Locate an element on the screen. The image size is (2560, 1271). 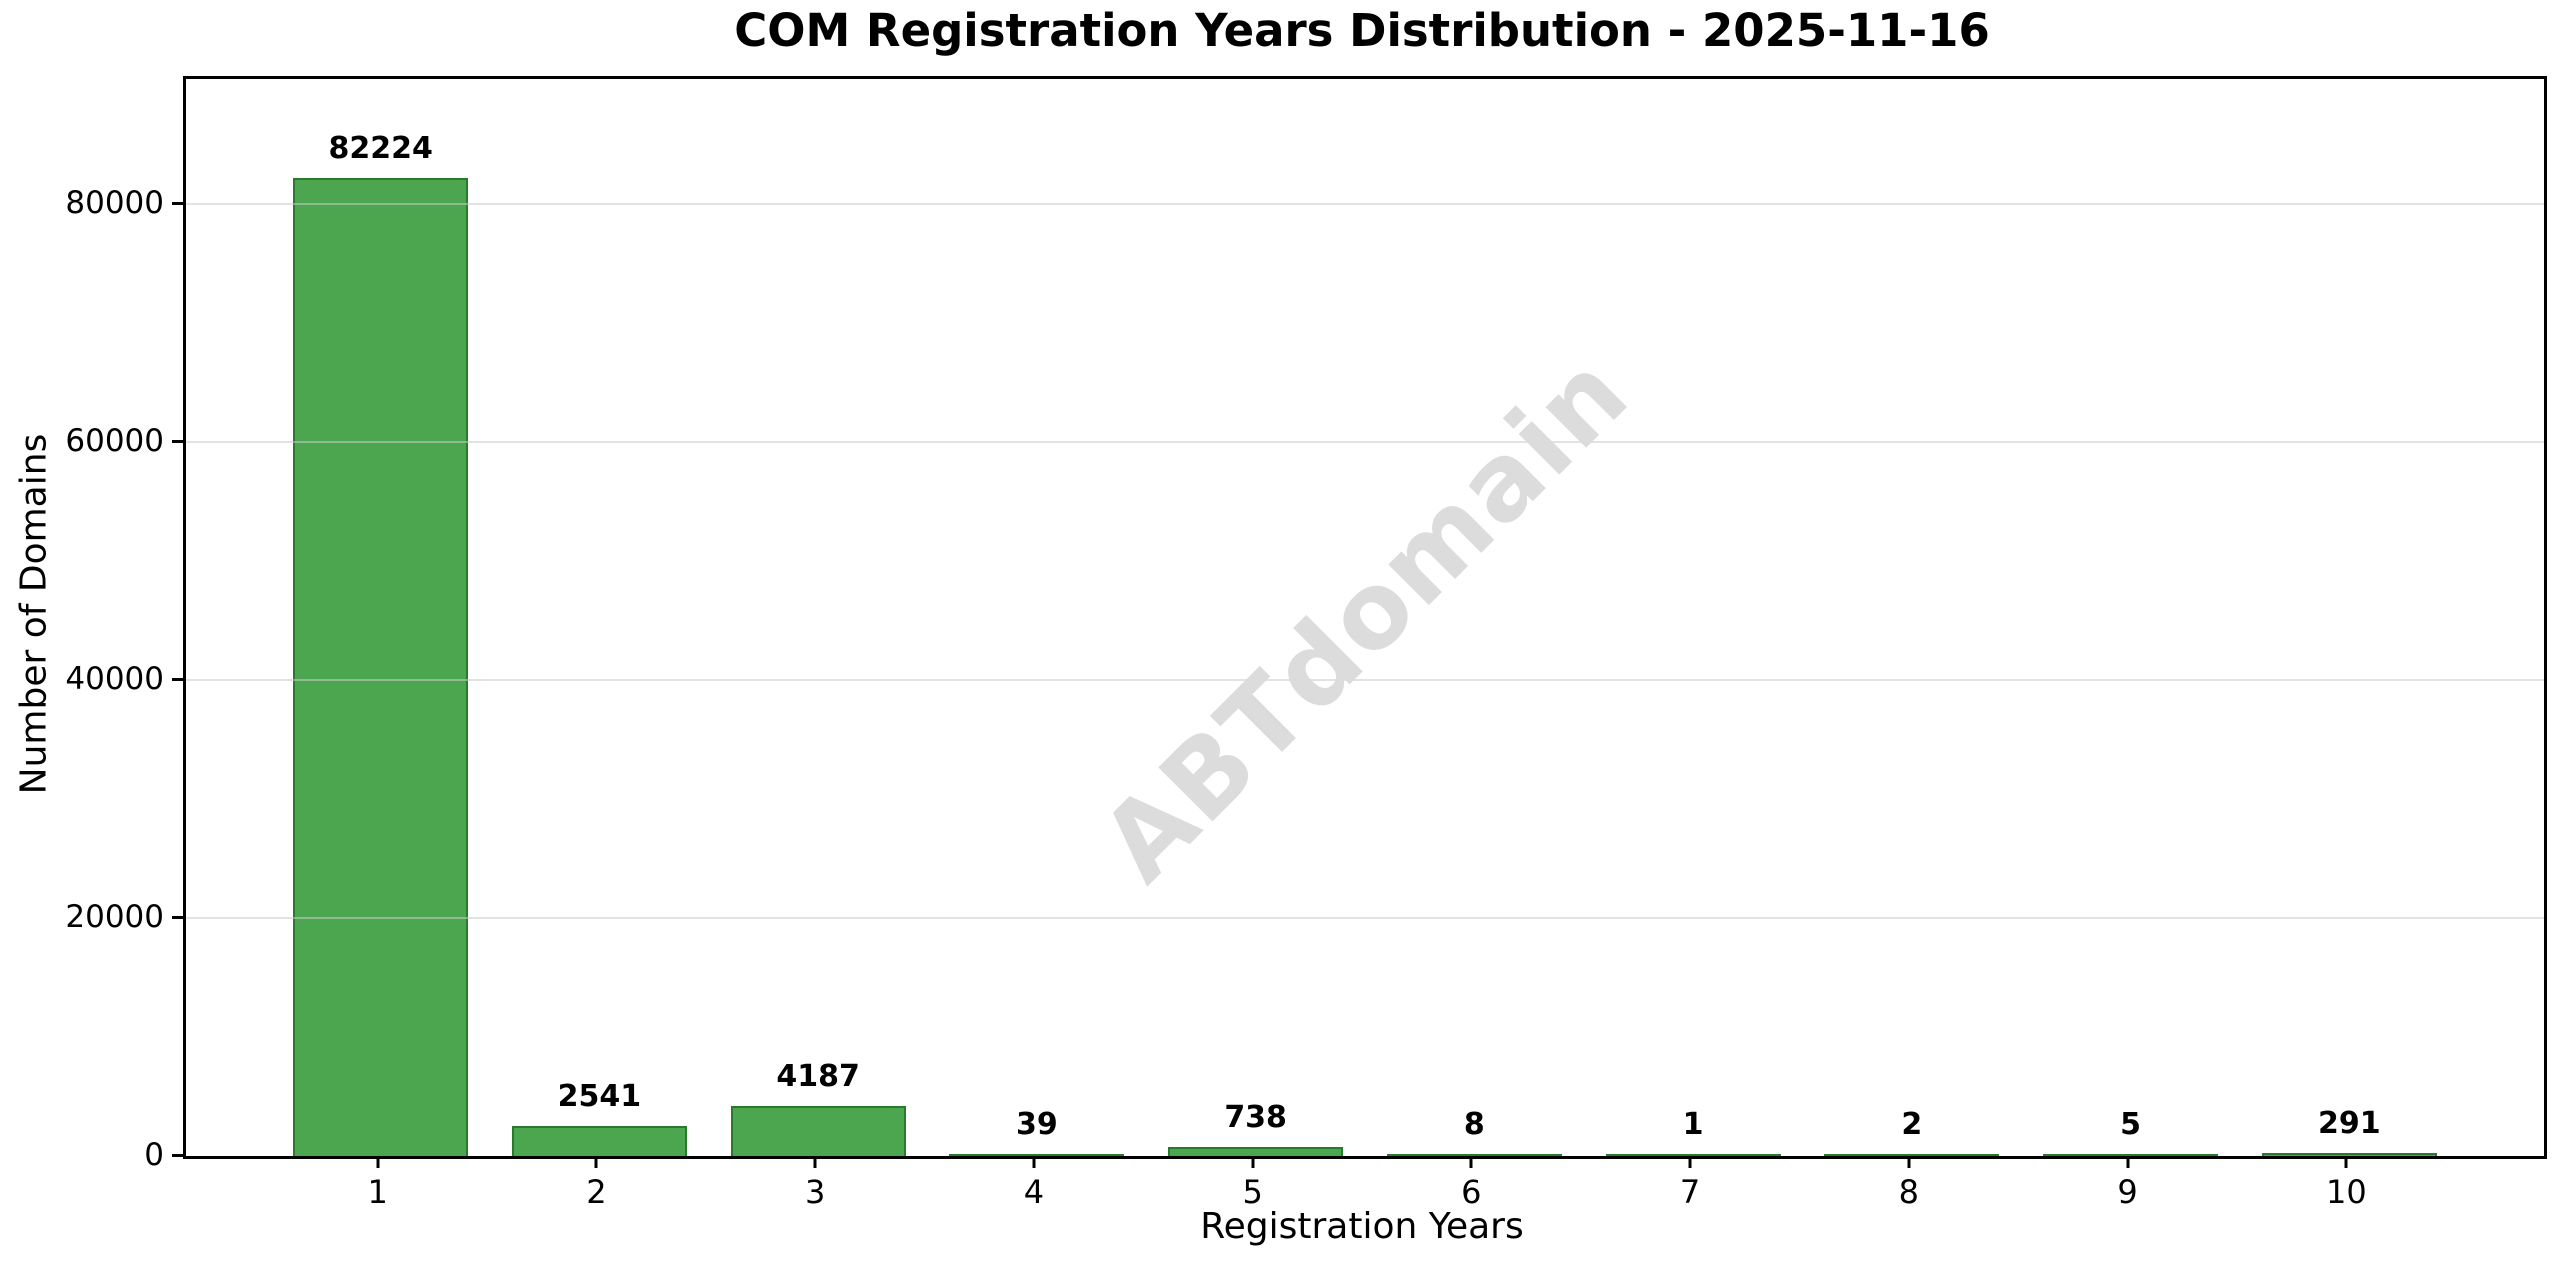
bar-value-label: 4187 is located at coordinates (818, 1077).